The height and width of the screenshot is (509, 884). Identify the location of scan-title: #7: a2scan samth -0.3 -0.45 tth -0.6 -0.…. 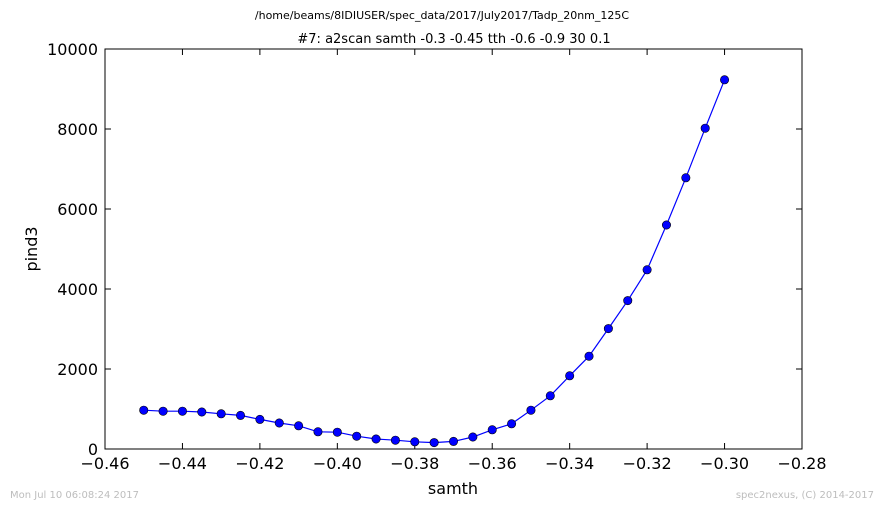
(453, 39).